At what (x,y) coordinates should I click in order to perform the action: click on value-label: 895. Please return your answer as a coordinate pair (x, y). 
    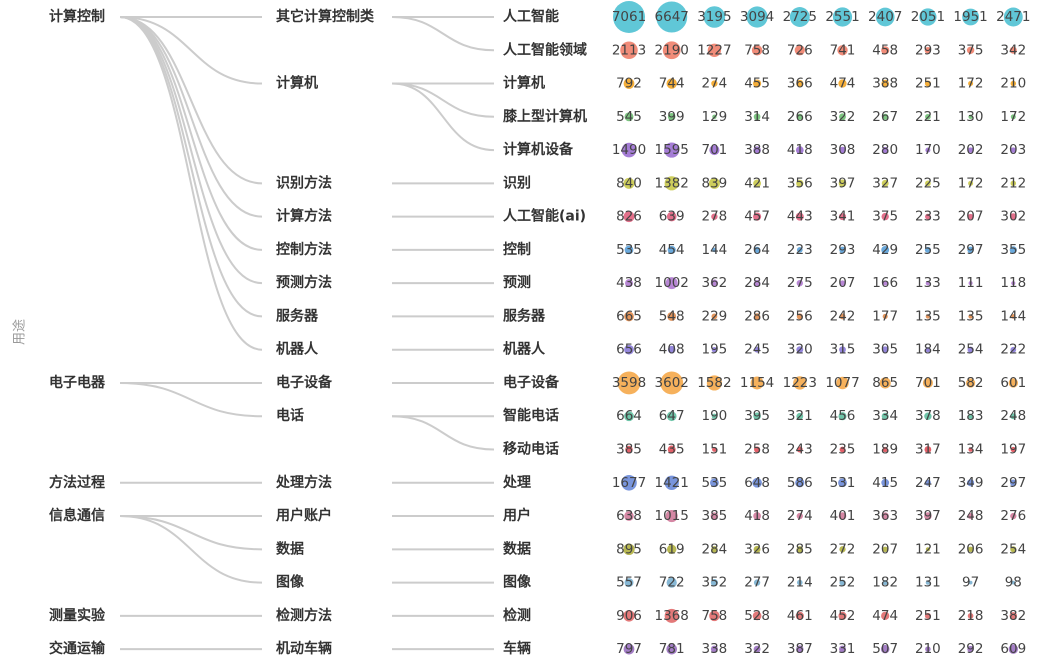
    Looking at the image, I should click on (629, 549).